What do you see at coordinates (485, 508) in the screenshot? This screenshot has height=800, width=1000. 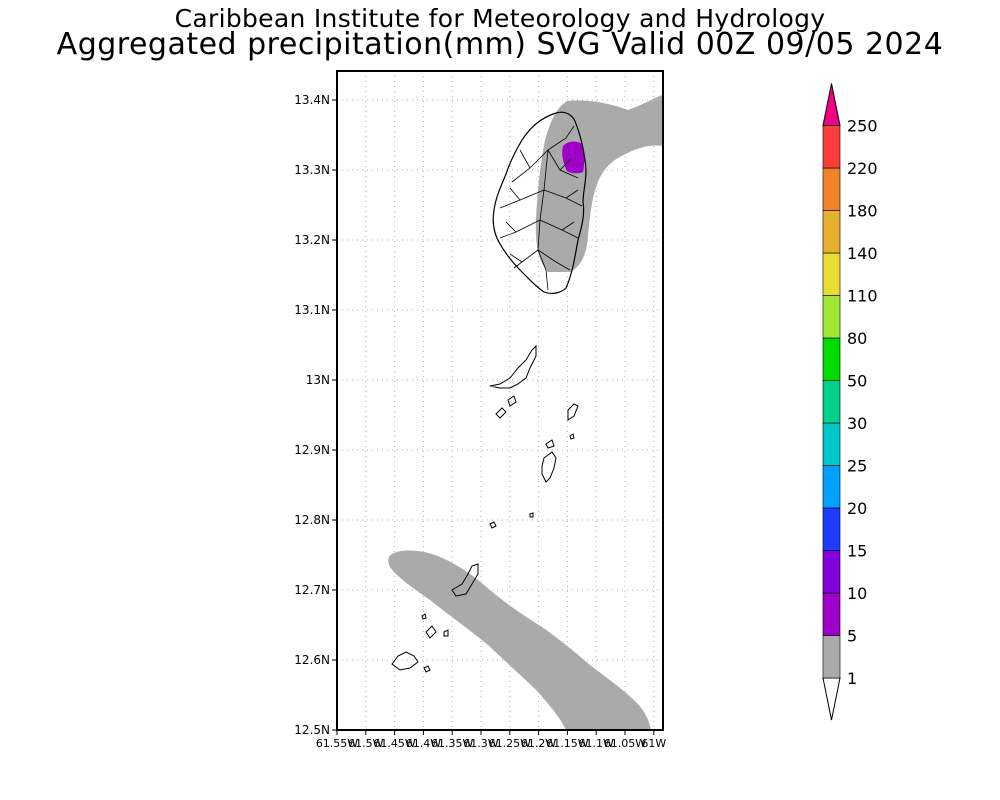 I see `grenadines-islands` at bounding box center [485, 508].